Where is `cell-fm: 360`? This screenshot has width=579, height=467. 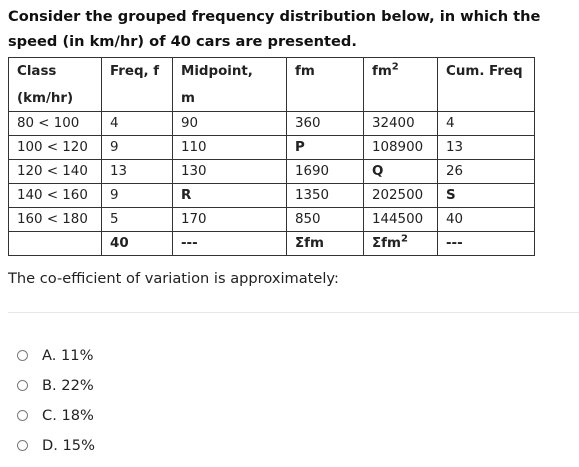
cell-fm: 360 is located at coordinates (325, 123).